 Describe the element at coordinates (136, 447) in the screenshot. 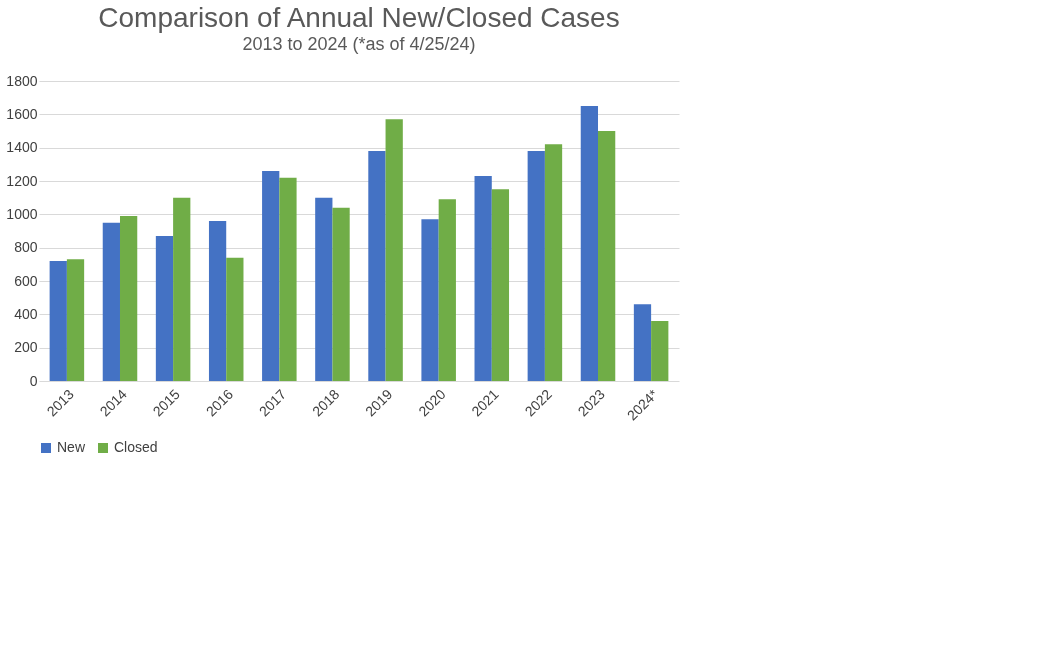

I see `legend-label: Closed` at that location.